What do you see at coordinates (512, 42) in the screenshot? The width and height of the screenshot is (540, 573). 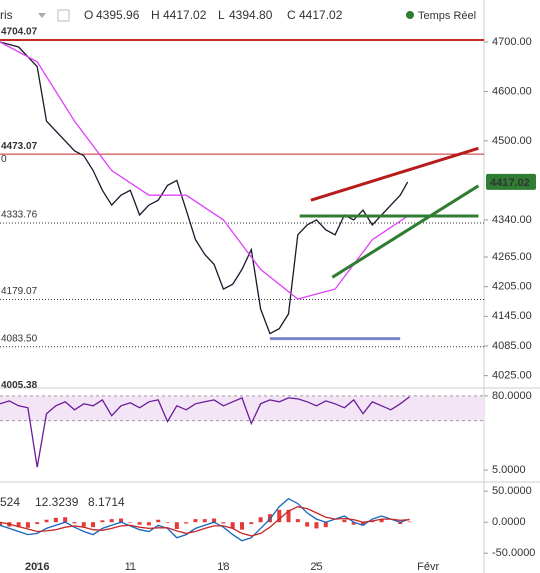 I see `y-tick-label: 4700.00` at bounding box center [512, 42].